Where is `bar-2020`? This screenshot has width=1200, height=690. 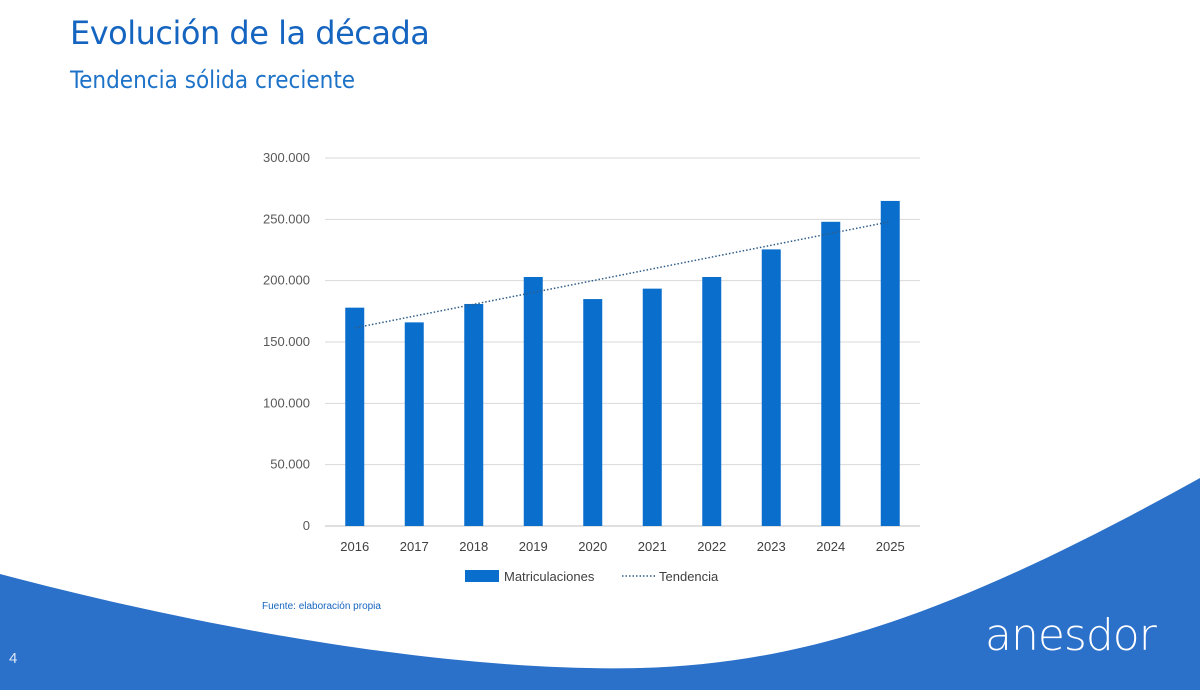
bar-2020 is located at coordinates (593, 412).